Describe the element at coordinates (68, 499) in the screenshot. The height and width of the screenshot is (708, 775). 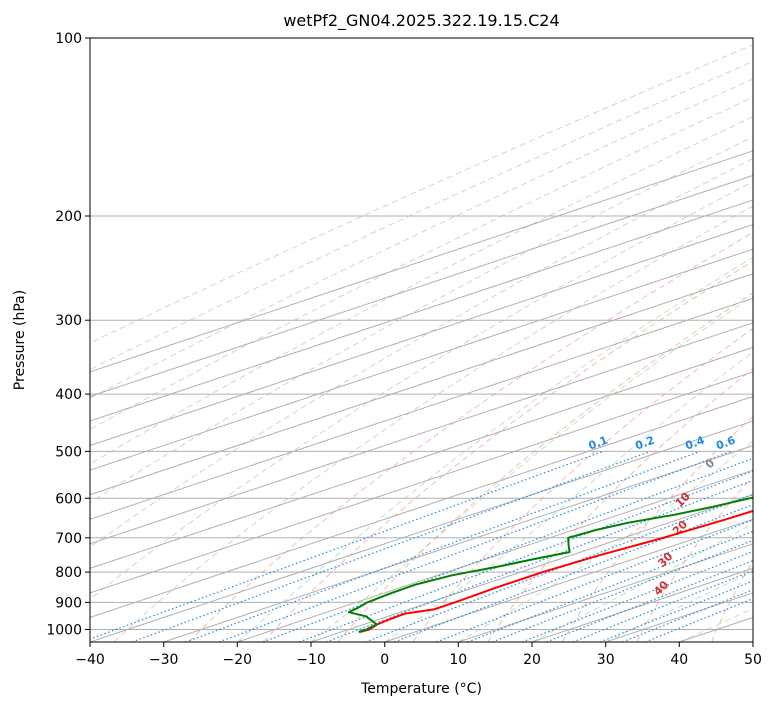
I see `y-tick-label: 600` at that location.